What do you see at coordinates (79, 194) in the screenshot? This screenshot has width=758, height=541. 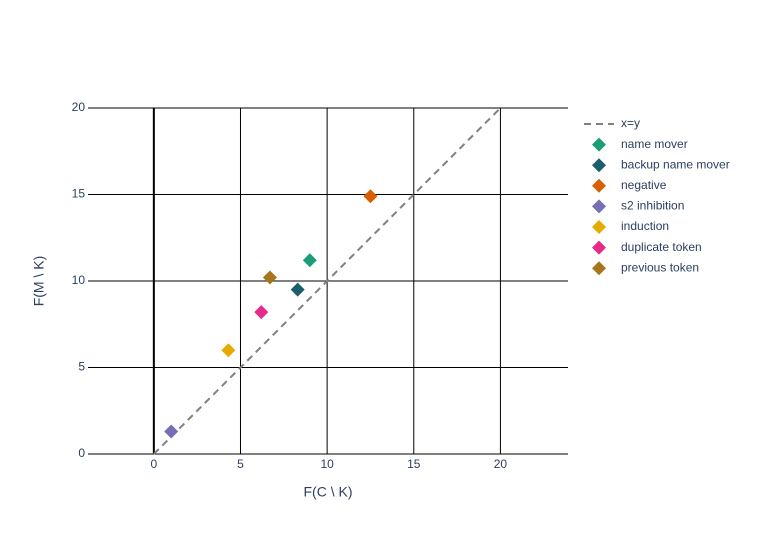 I see `y-tick-label: 15` at bounding box center [79, 194].